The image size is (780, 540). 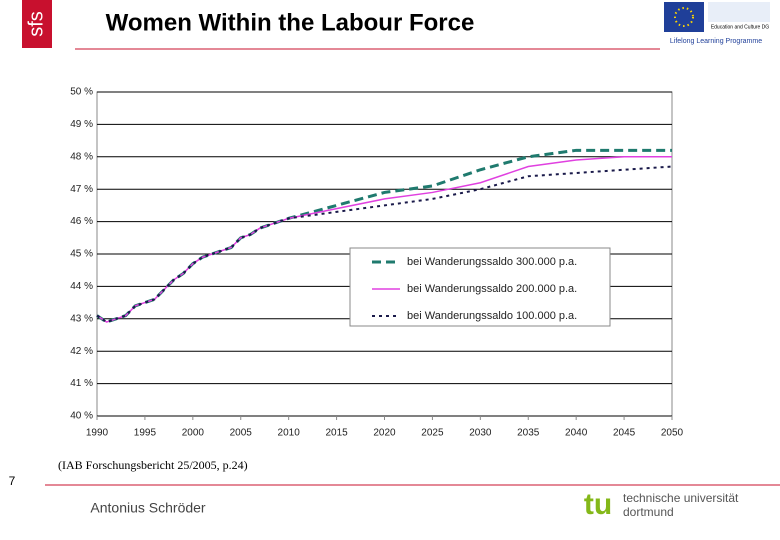 I want to click on sfs-logo, so click(x=37, y=24).